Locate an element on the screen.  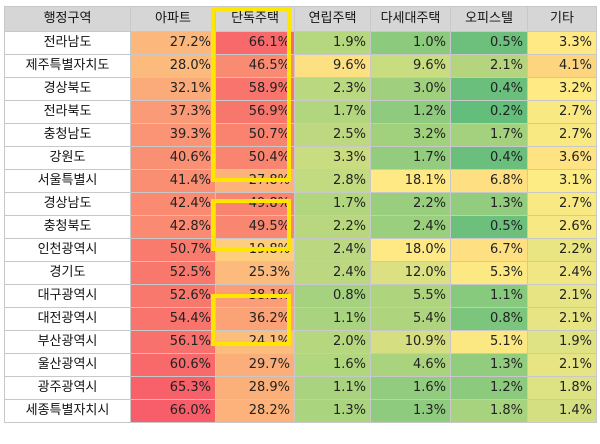
table-row: 인천광역시 50.7% 19.8% 2.4% 18.0% 6.7% 2.2% is located at coordinates (300, 250).